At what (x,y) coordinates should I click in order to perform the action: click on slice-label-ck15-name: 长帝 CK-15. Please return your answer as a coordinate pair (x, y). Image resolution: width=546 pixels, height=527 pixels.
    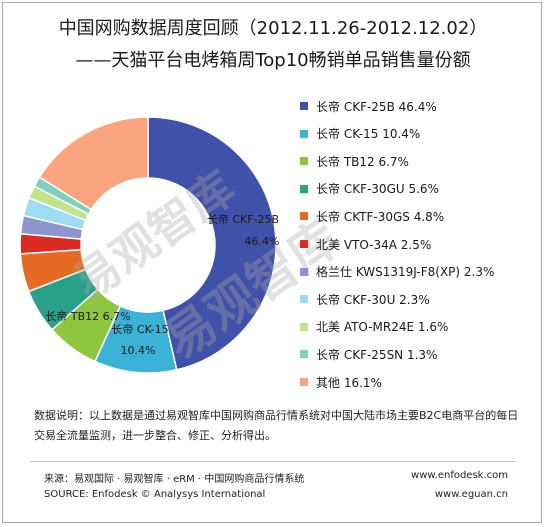
    Looking at the image, I should click on (139, 329).